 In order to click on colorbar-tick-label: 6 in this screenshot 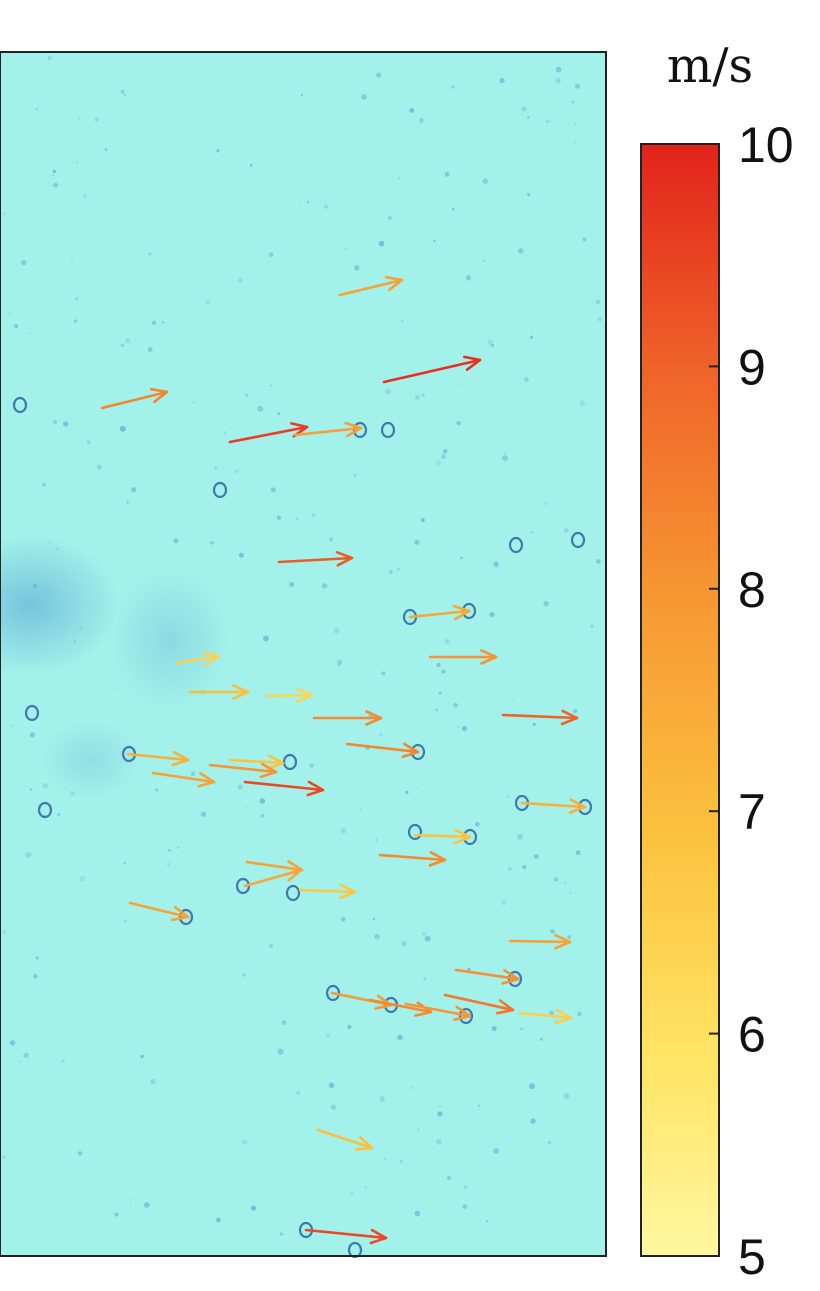, I will do `click(752, 1035)`.